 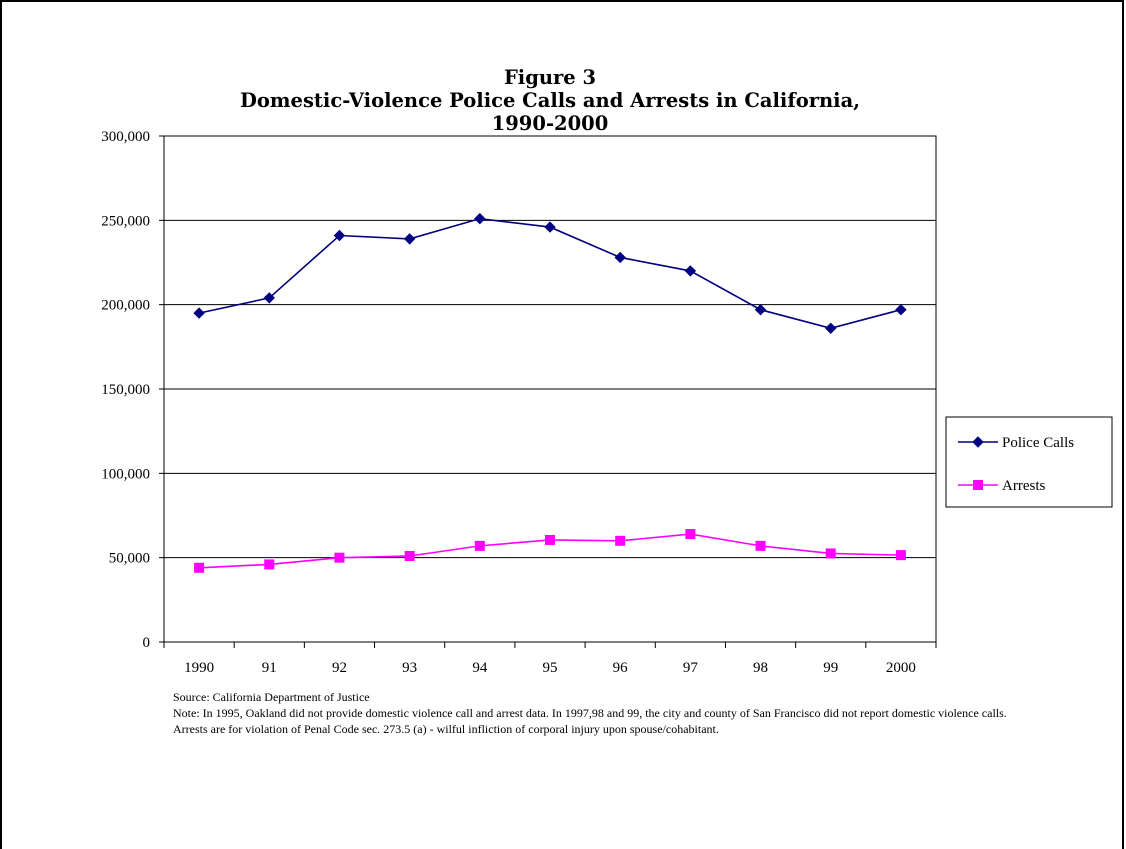 I want to click on chart-title-line-3: 1990-2000, so click(x=550, y=123).